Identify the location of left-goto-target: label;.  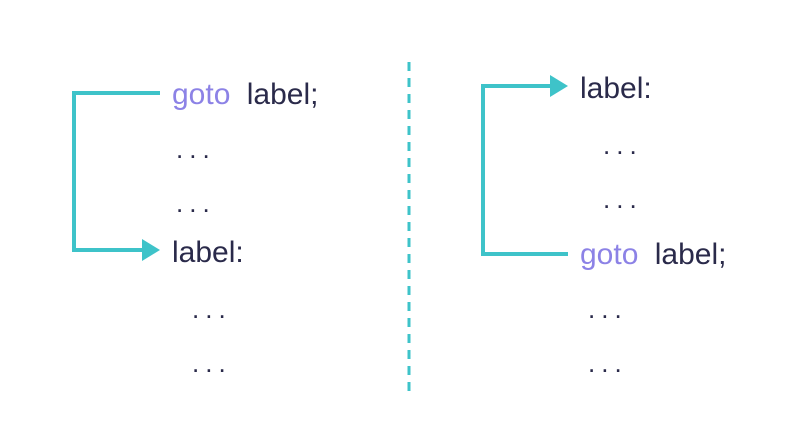
(283, 94).